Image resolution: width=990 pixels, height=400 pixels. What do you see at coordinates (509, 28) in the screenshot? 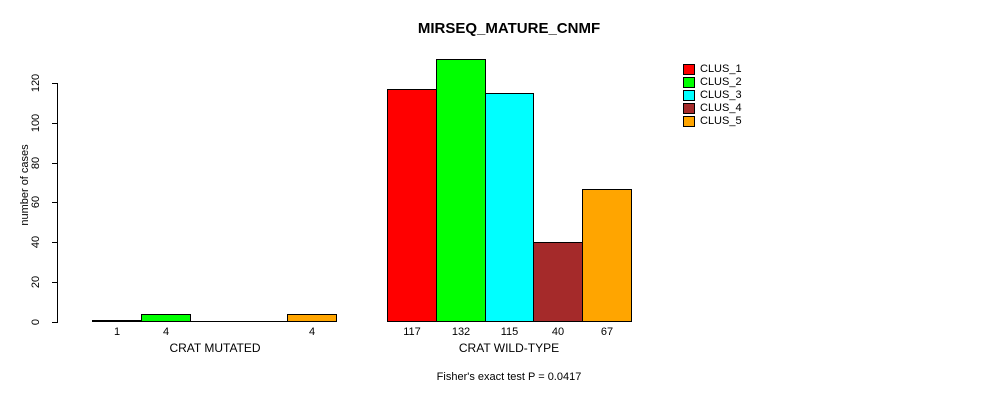
I see `chart-title: MIRSEQ_MATURE_CNMF` at bounding box center [509, 28].